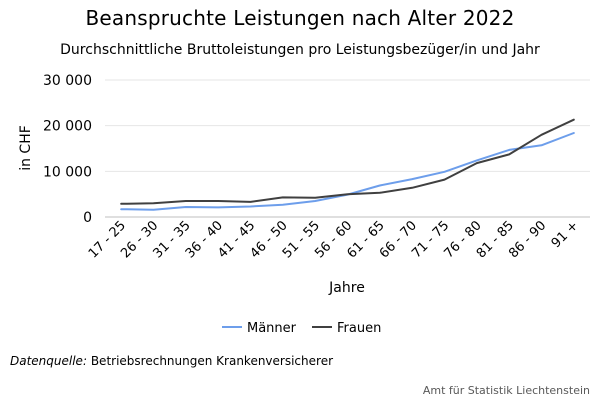  What do you see at coordinates (300, 18) in the screenshot?
I see `chart-title: Beanspruchte Leistungen nach Alter 2022` at bounding box center [300, 18].